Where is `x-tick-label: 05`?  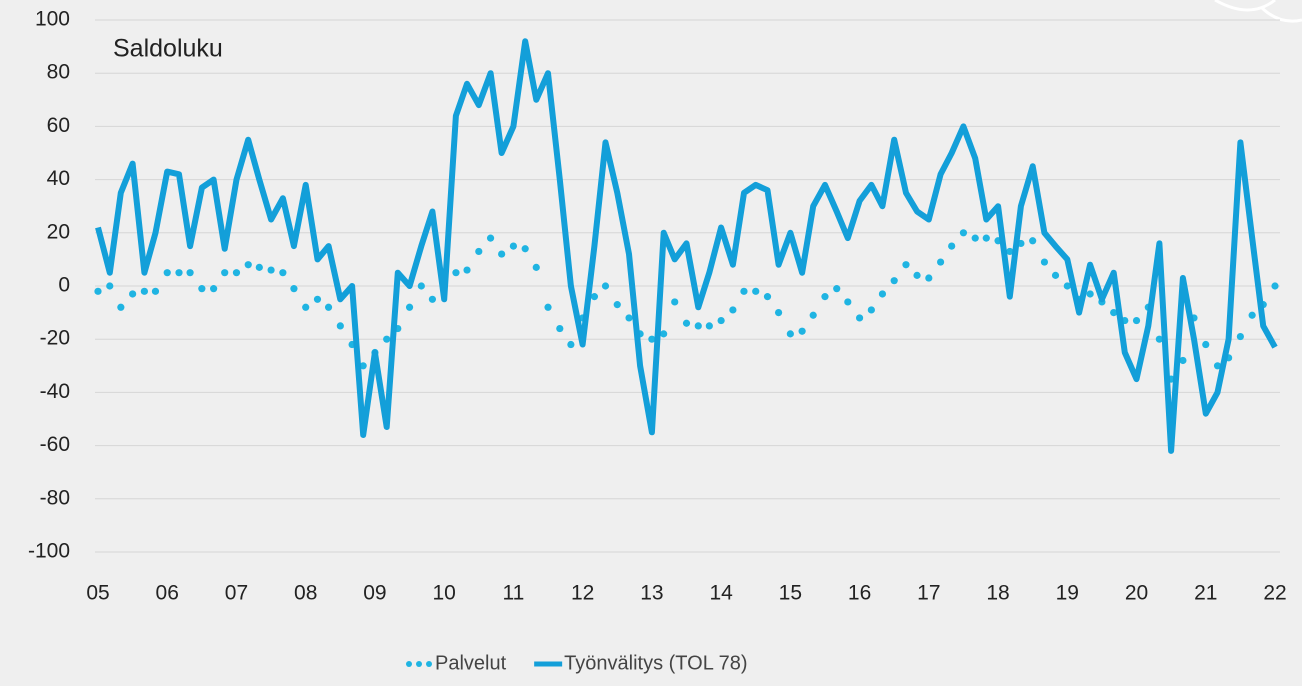 x-tick-label: 05 is located at coordinates (97, 593).